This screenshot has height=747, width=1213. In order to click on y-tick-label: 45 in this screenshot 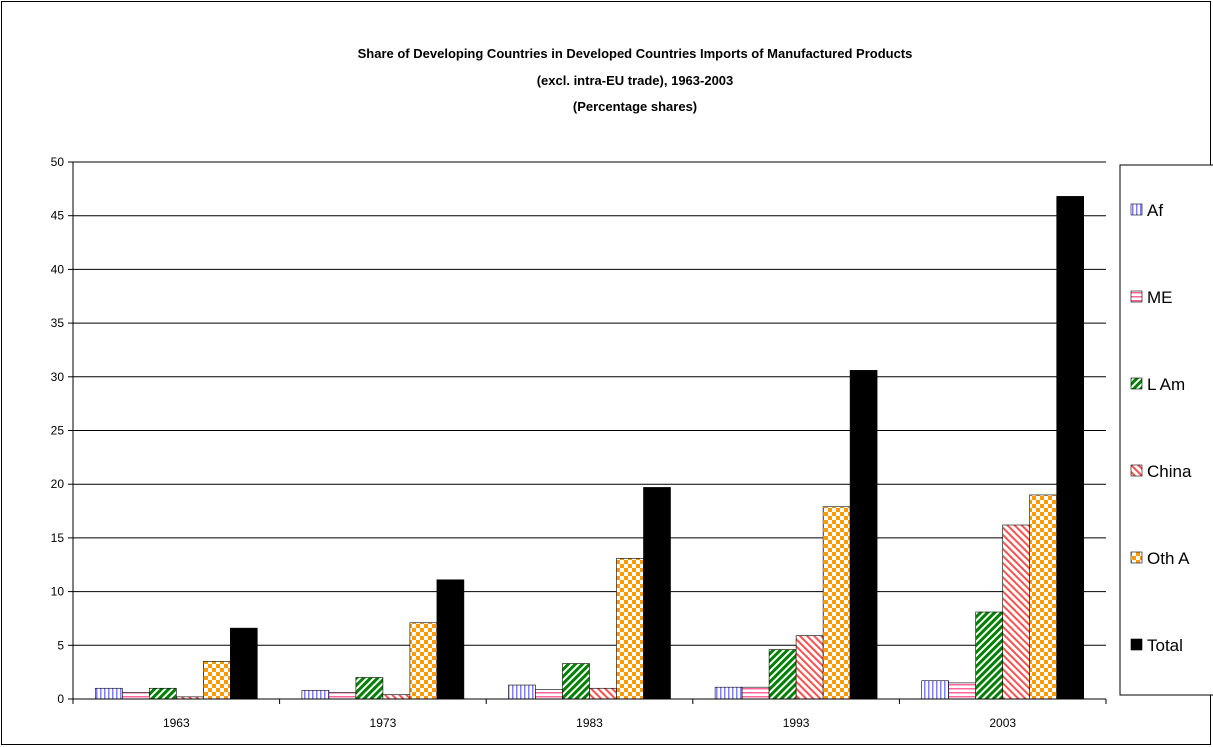, I will do `click(58, 216)`.